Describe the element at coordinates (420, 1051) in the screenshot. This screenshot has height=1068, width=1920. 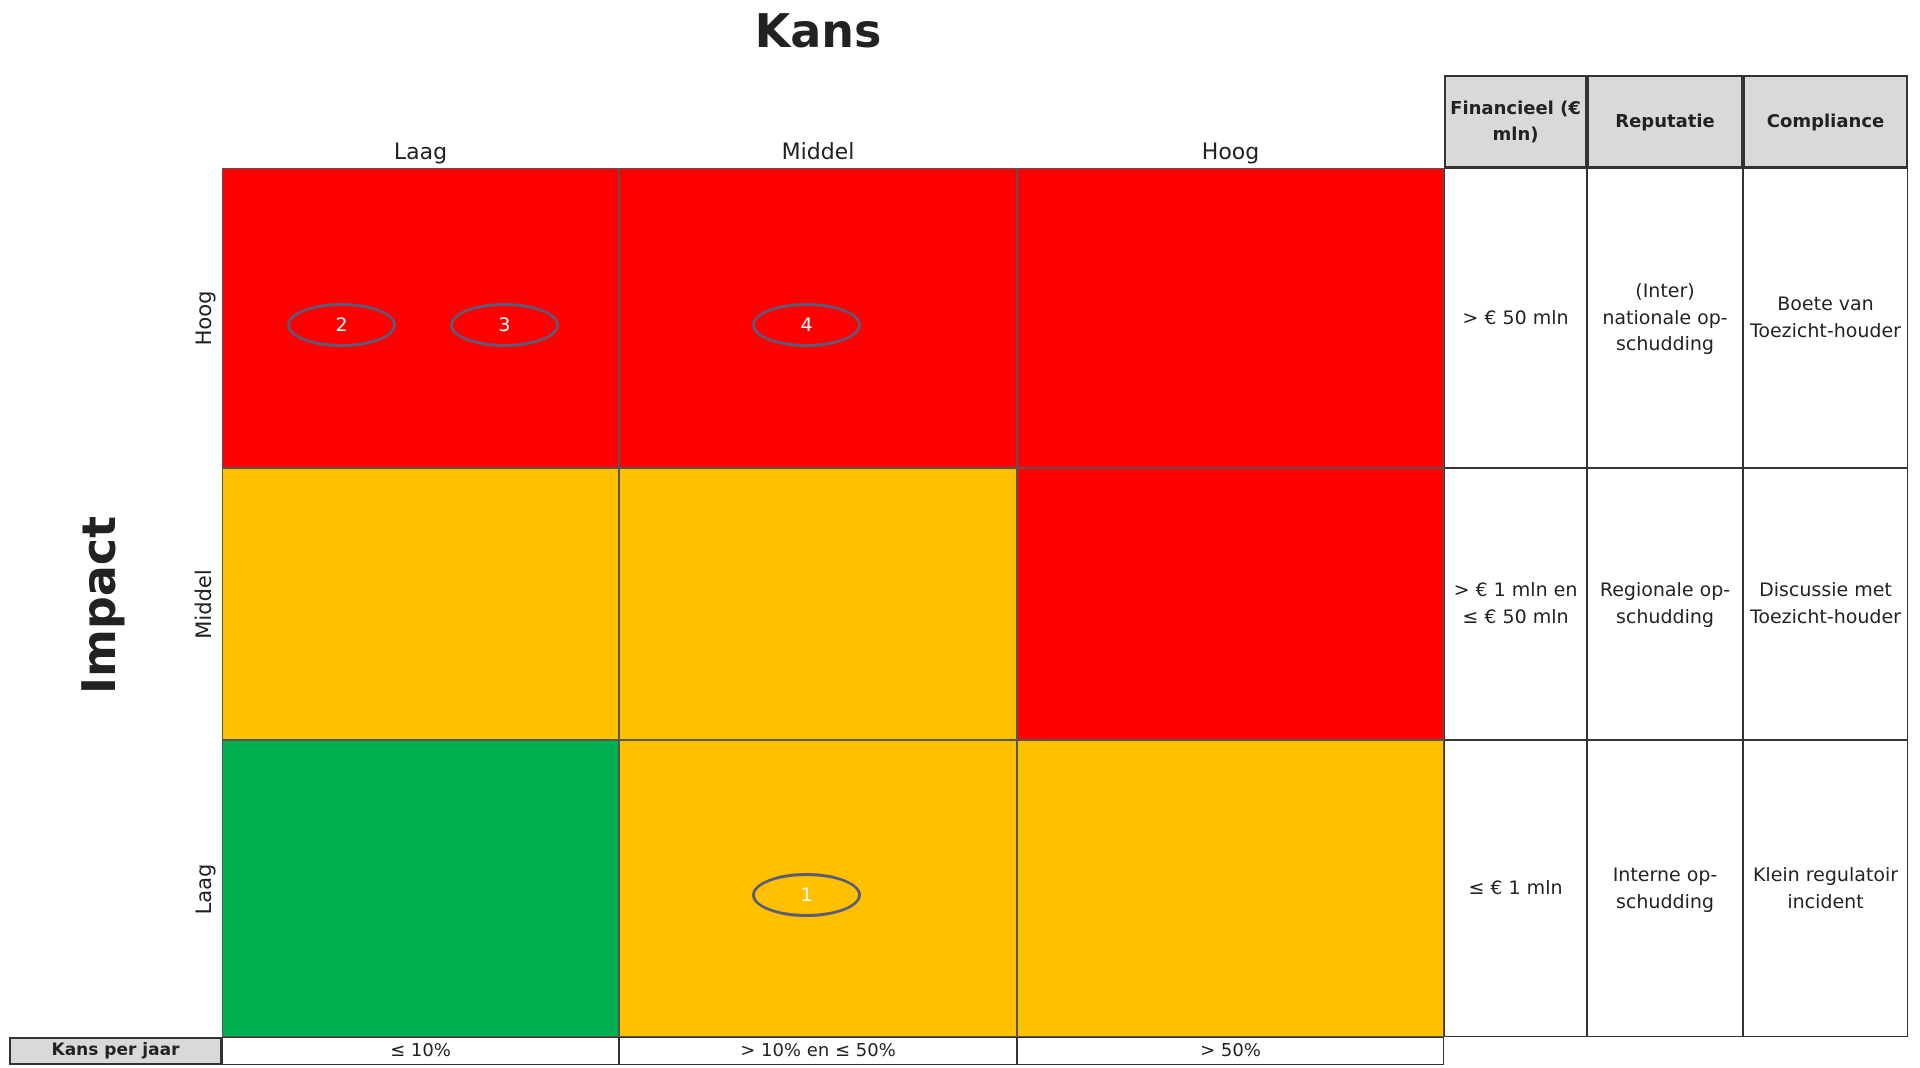
I see `probability-value: ≤ 10%` at that location.